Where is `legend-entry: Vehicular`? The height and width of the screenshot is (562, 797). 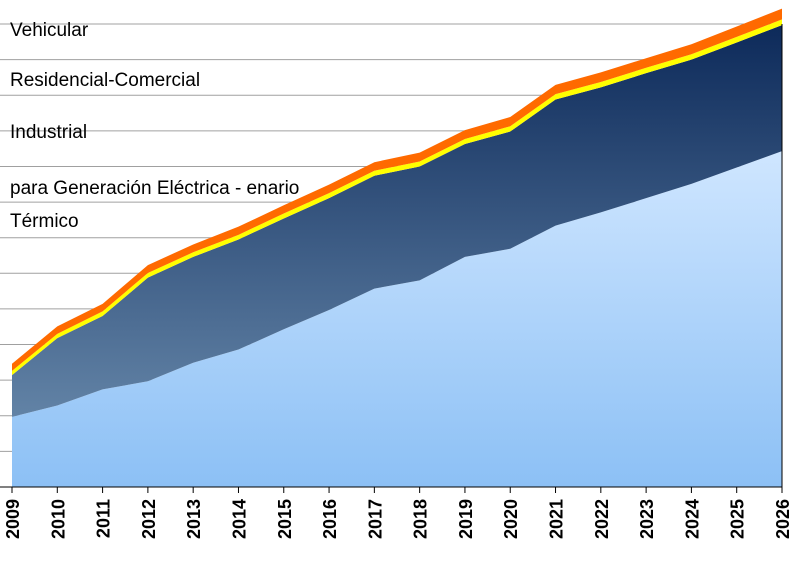 legend-entry: Vehicular is located at coordinates (49, 30).